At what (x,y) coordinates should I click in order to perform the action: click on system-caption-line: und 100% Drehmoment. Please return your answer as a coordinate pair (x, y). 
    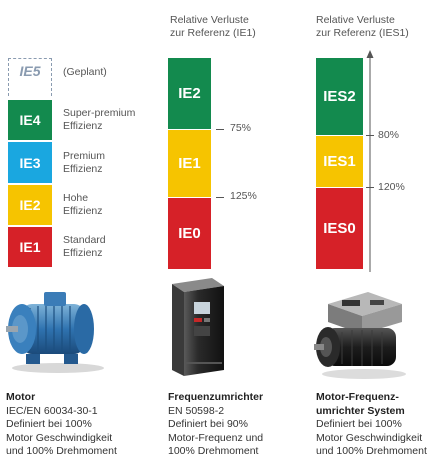
    Looking at the image, I should click on (371, 451).